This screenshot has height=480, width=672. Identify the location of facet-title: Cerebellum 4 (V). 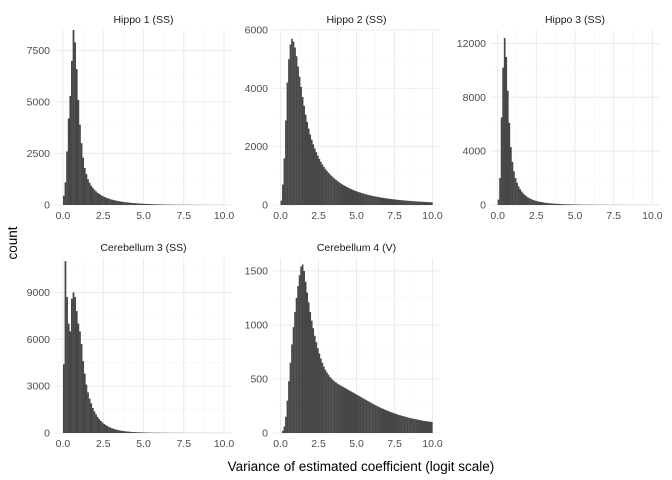
(356, 248).